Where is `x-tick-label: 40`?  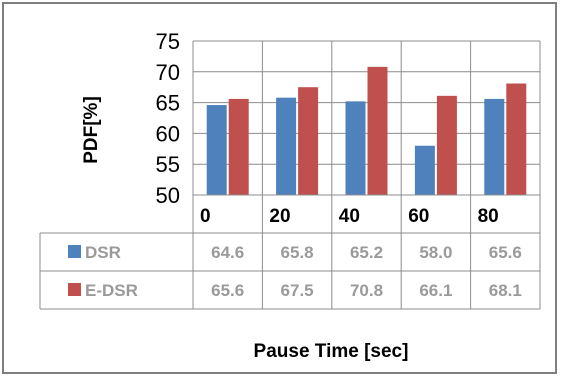 x-tick-label: 40 is located at coordinates (349, 216).